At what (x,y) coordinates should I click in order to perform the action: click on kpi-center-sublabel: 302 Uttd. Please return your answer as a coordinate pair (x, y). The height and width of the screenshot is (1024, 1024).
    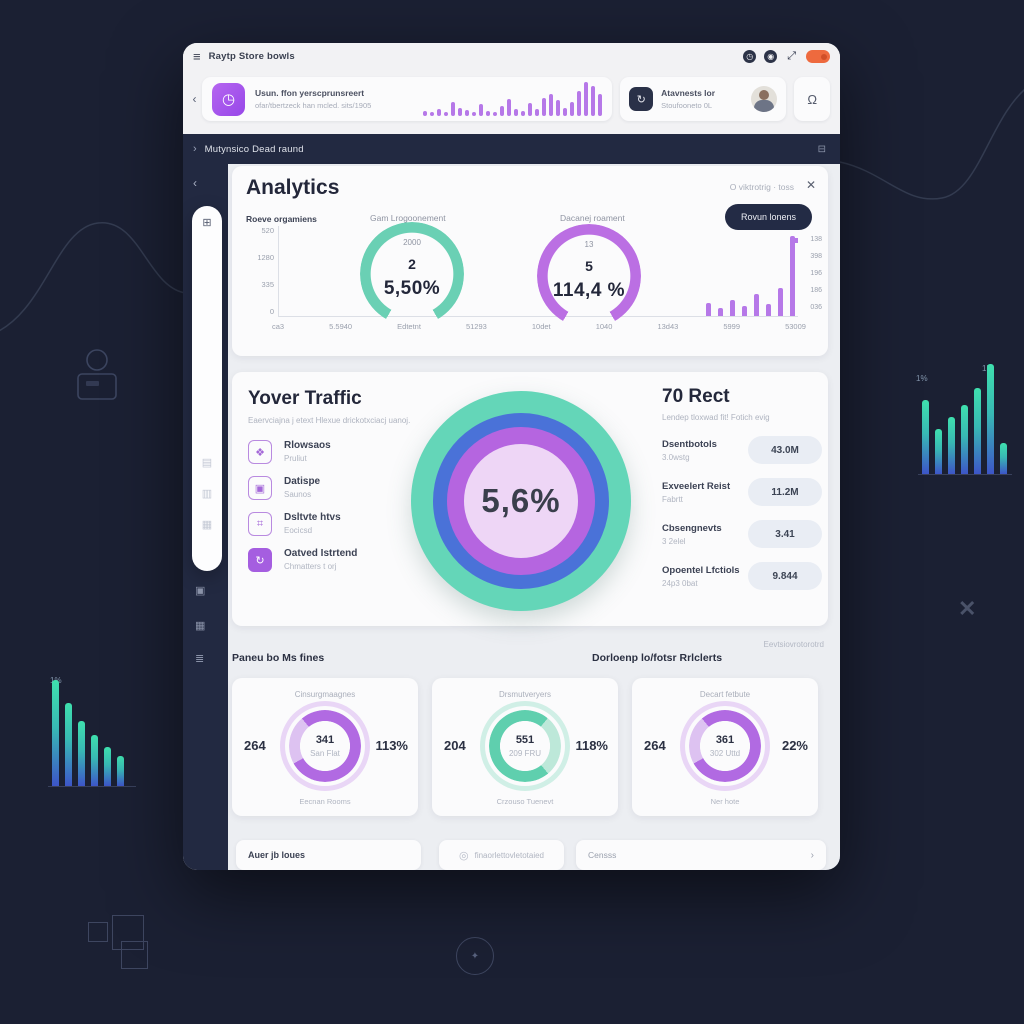
    Looking at the image, I should click on (725, 753).